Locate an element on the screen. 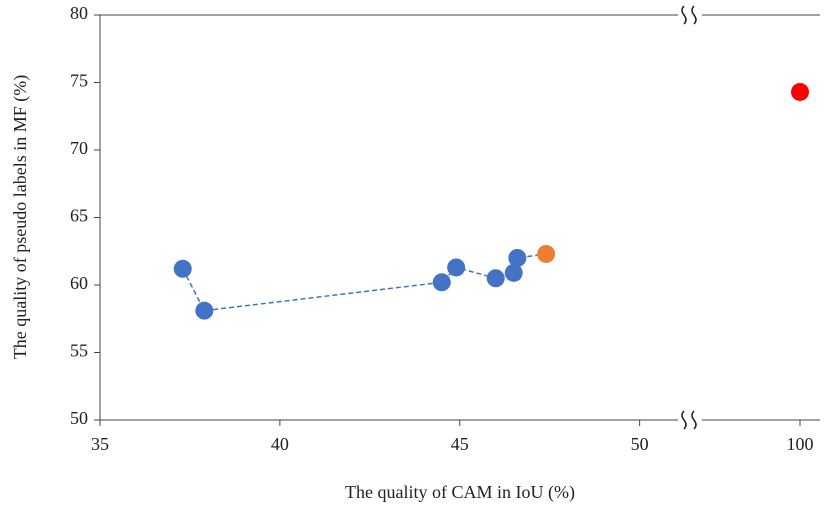  y-tick-label: 50 is located at coordinates (79, 418).